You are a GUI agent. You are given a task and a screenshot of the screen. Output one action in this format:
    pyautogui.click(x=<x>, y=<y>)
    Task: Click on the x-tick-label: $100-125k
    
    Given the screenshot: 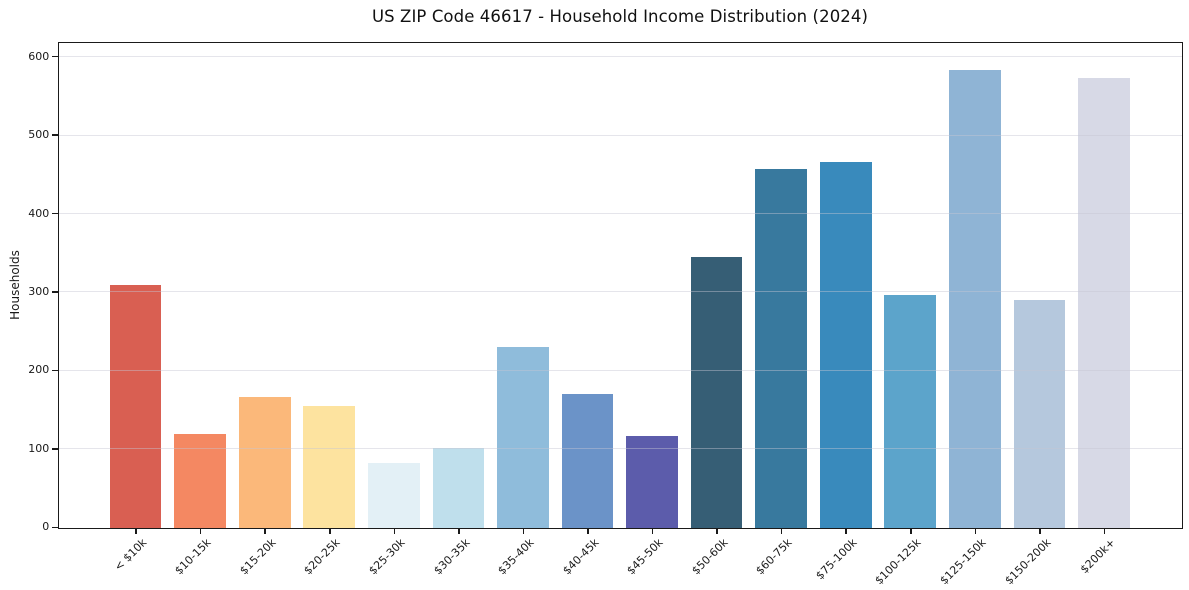 What is the action you would take?
    pyautogui.click(x=898, y=562)
    